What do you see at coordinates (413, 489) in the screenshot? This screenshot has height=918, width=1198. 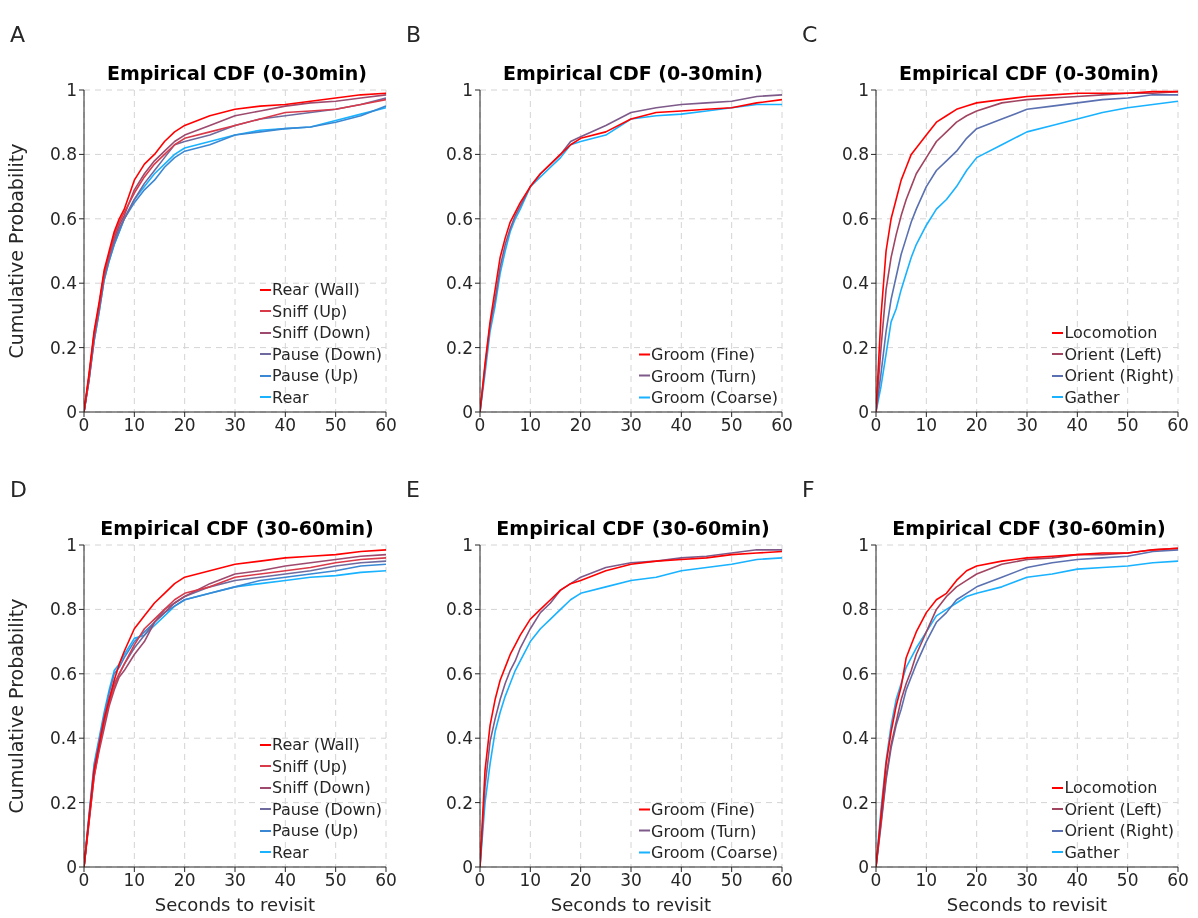 I see `text: E` at bounding box center [413, 489].